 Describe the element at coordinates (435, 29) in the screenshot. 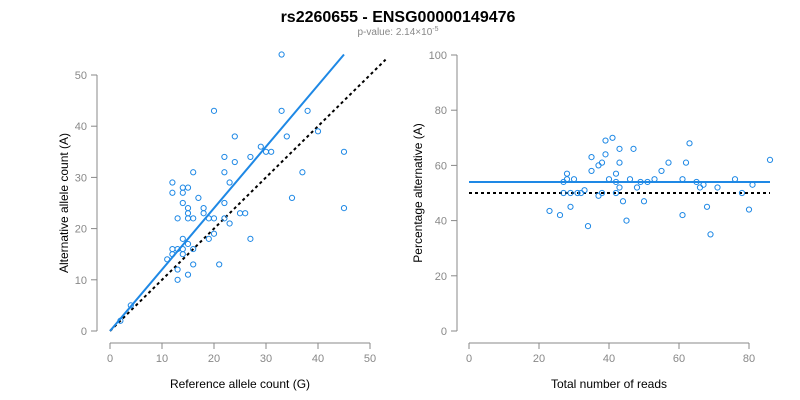

I see `subtitle-exponent: -5` at that location.